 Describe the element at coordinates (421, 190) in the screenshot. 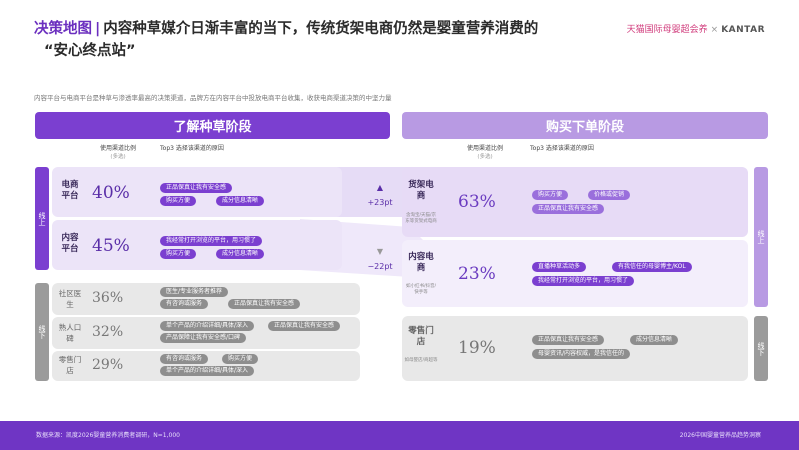

I see `right-row-1-name: 货架电商` at that location.